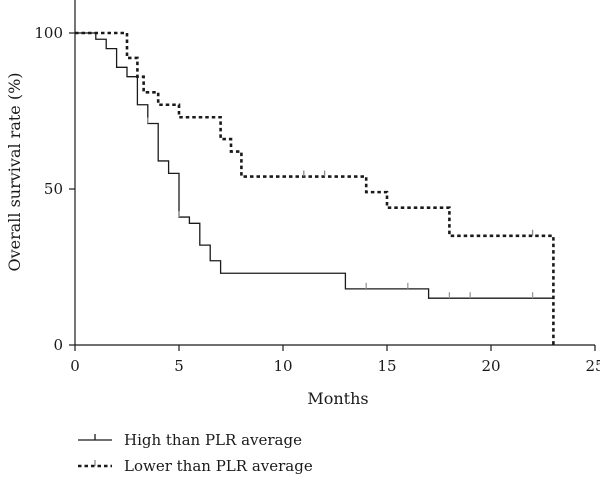 The width and height of the screenshot is (600, 479). Describe the element at coordinates (58, 345) in the screenshot. I see `y-tick-label: 0` at that location.